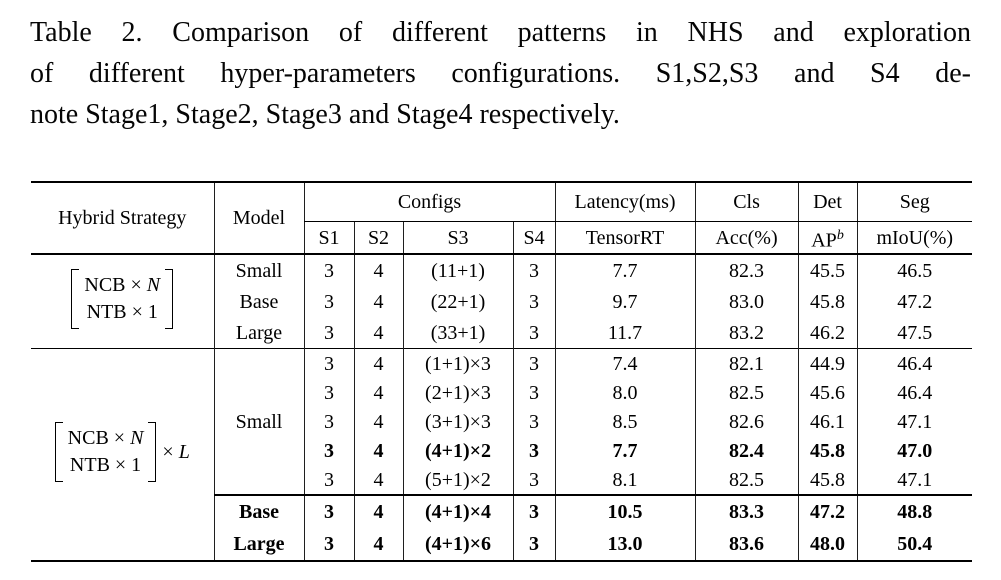  Describe the element at coordinates (914, 270) in the screenshot. I see `cell-miou: 46.5` at that location.